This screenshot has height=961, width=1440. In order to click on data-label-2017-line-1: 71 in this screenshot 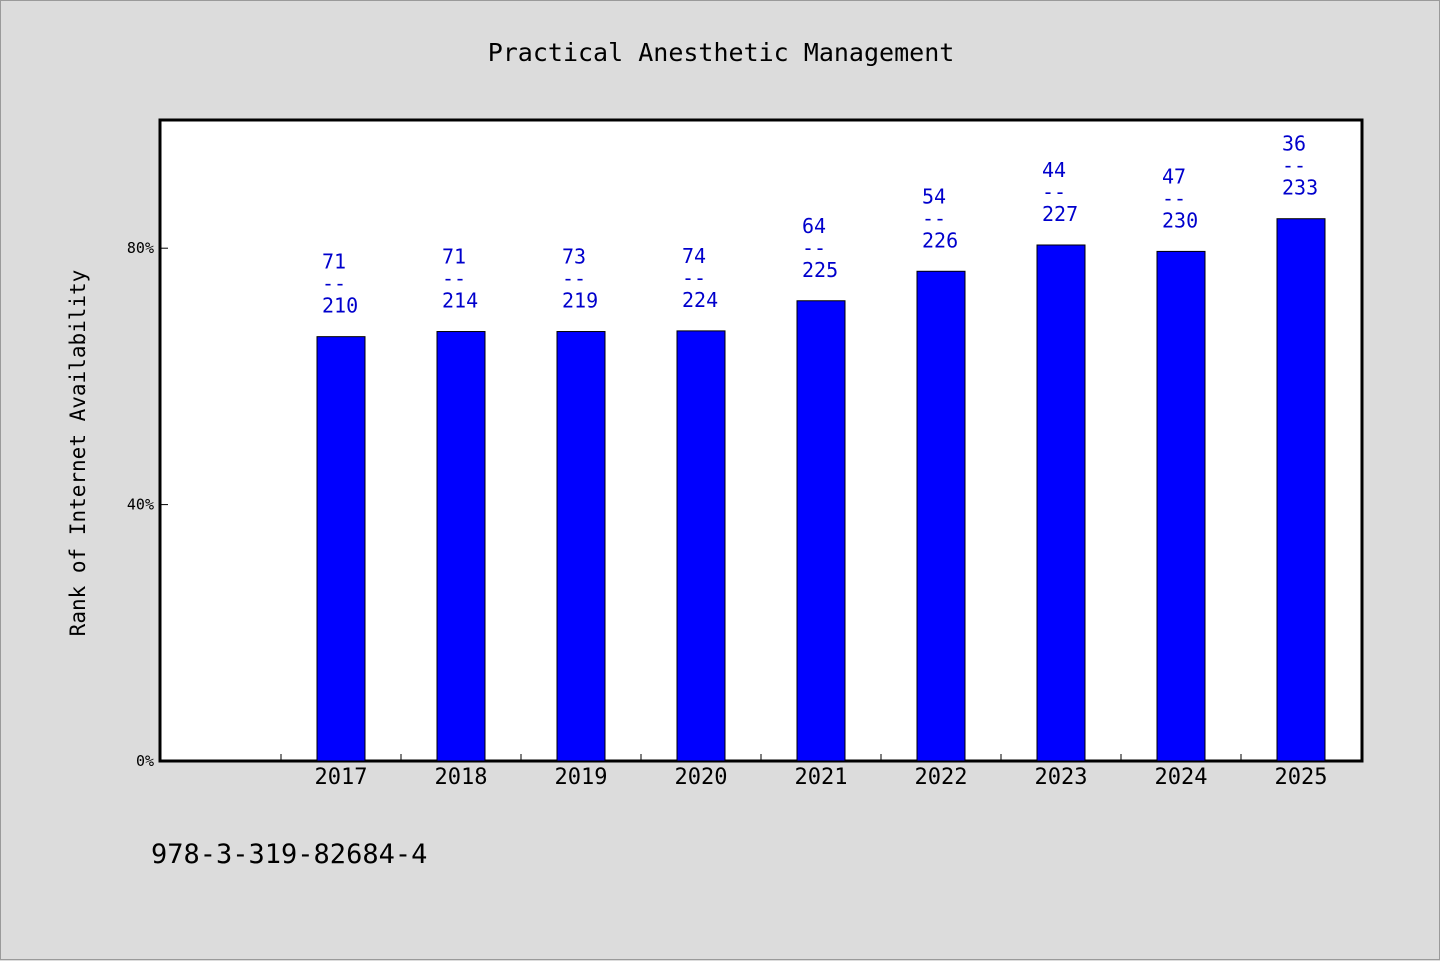, I will do `click(334, 262)`.